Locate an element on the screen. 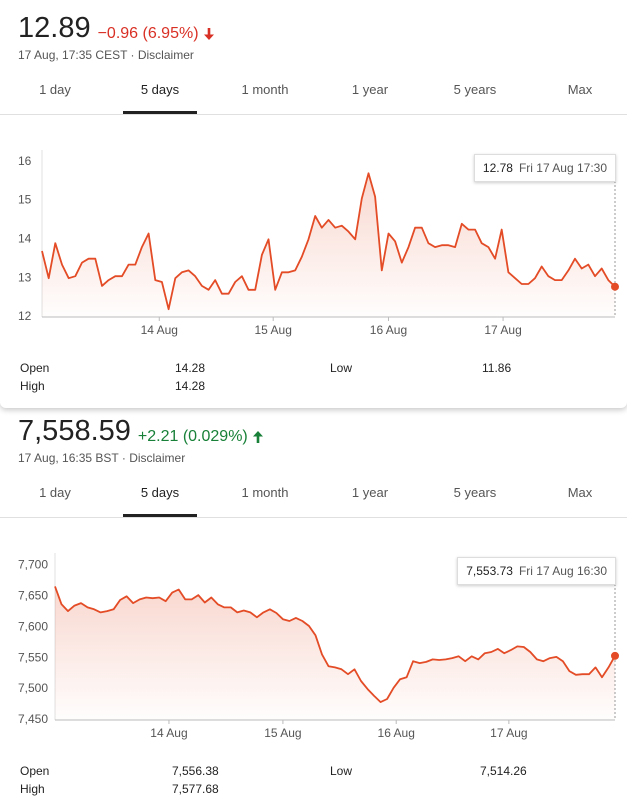  timestamp: 17 Aug, 17:35 CEST · Disclaimer is located at coordinates (106, 55).